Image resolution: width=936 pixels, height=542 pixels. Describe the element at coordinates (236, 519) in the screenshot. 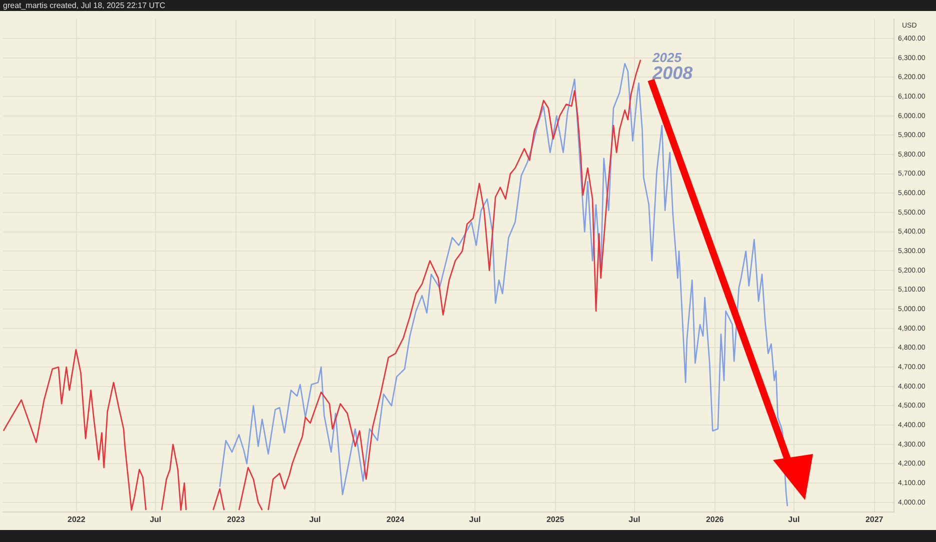

I see `x-tick-label: 2023` at that location.